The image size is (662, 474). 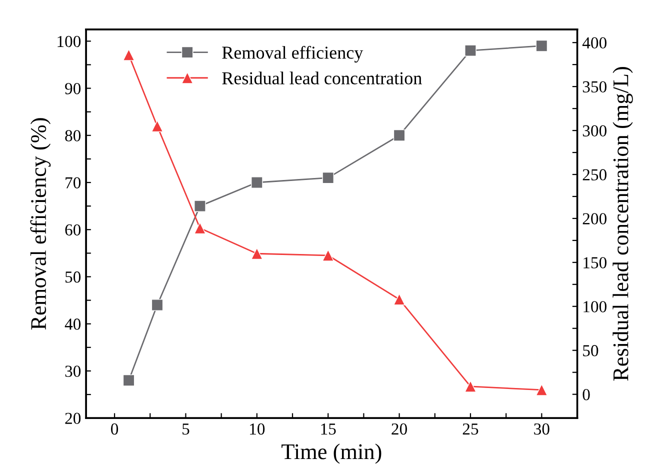 What do you see at coordinates (594, 43) in the screenshot?
I see `y2-tick-label: 400` at bounding box center [594, 43].